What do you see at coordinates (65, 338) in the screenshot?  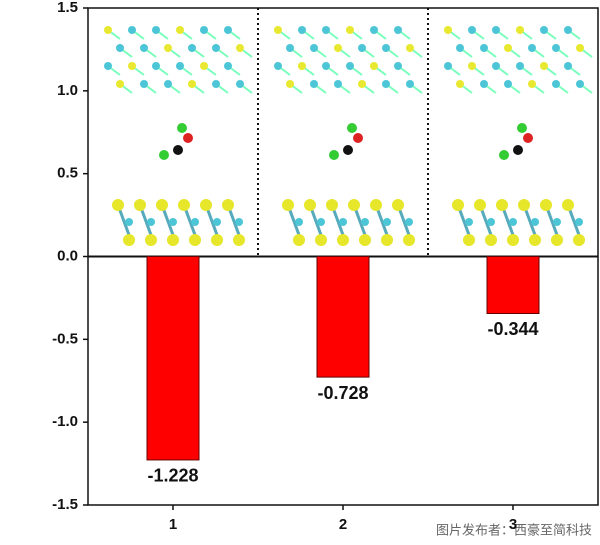 I see `y-tick-label: -0.5` at bounding box center [65, 338].